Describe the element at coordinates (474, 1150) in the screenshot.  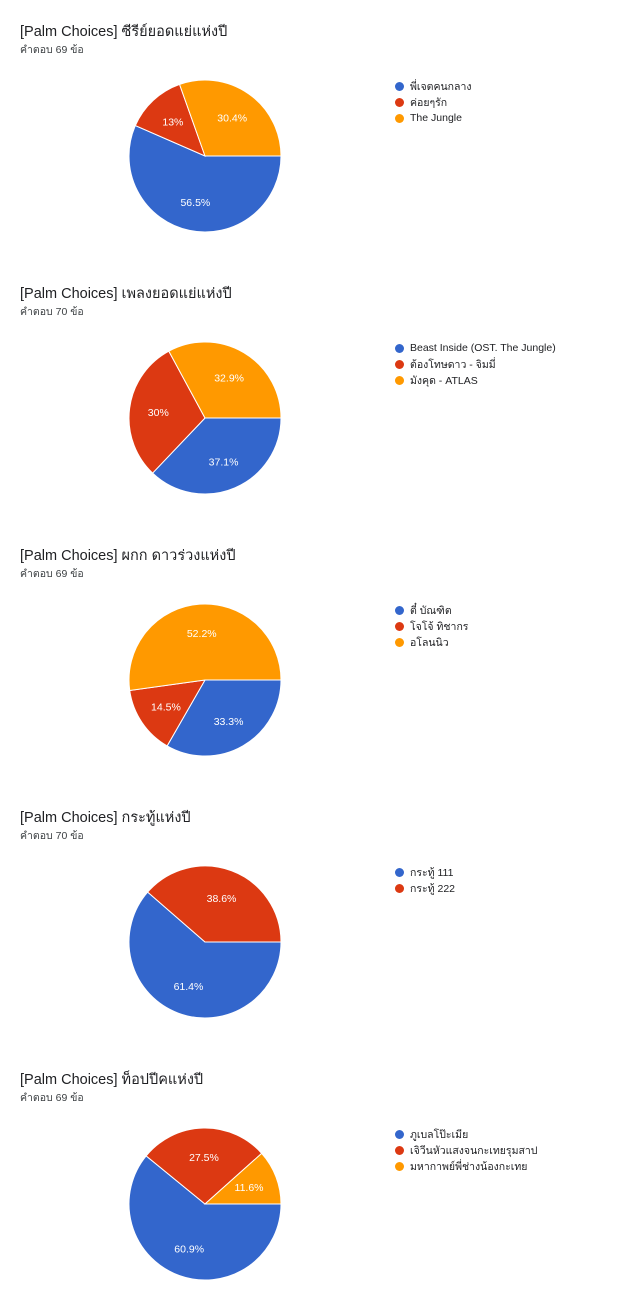
I see `legend-label: เจิวีนหัวแสงจนกะเทยรุมสาป` at that location.